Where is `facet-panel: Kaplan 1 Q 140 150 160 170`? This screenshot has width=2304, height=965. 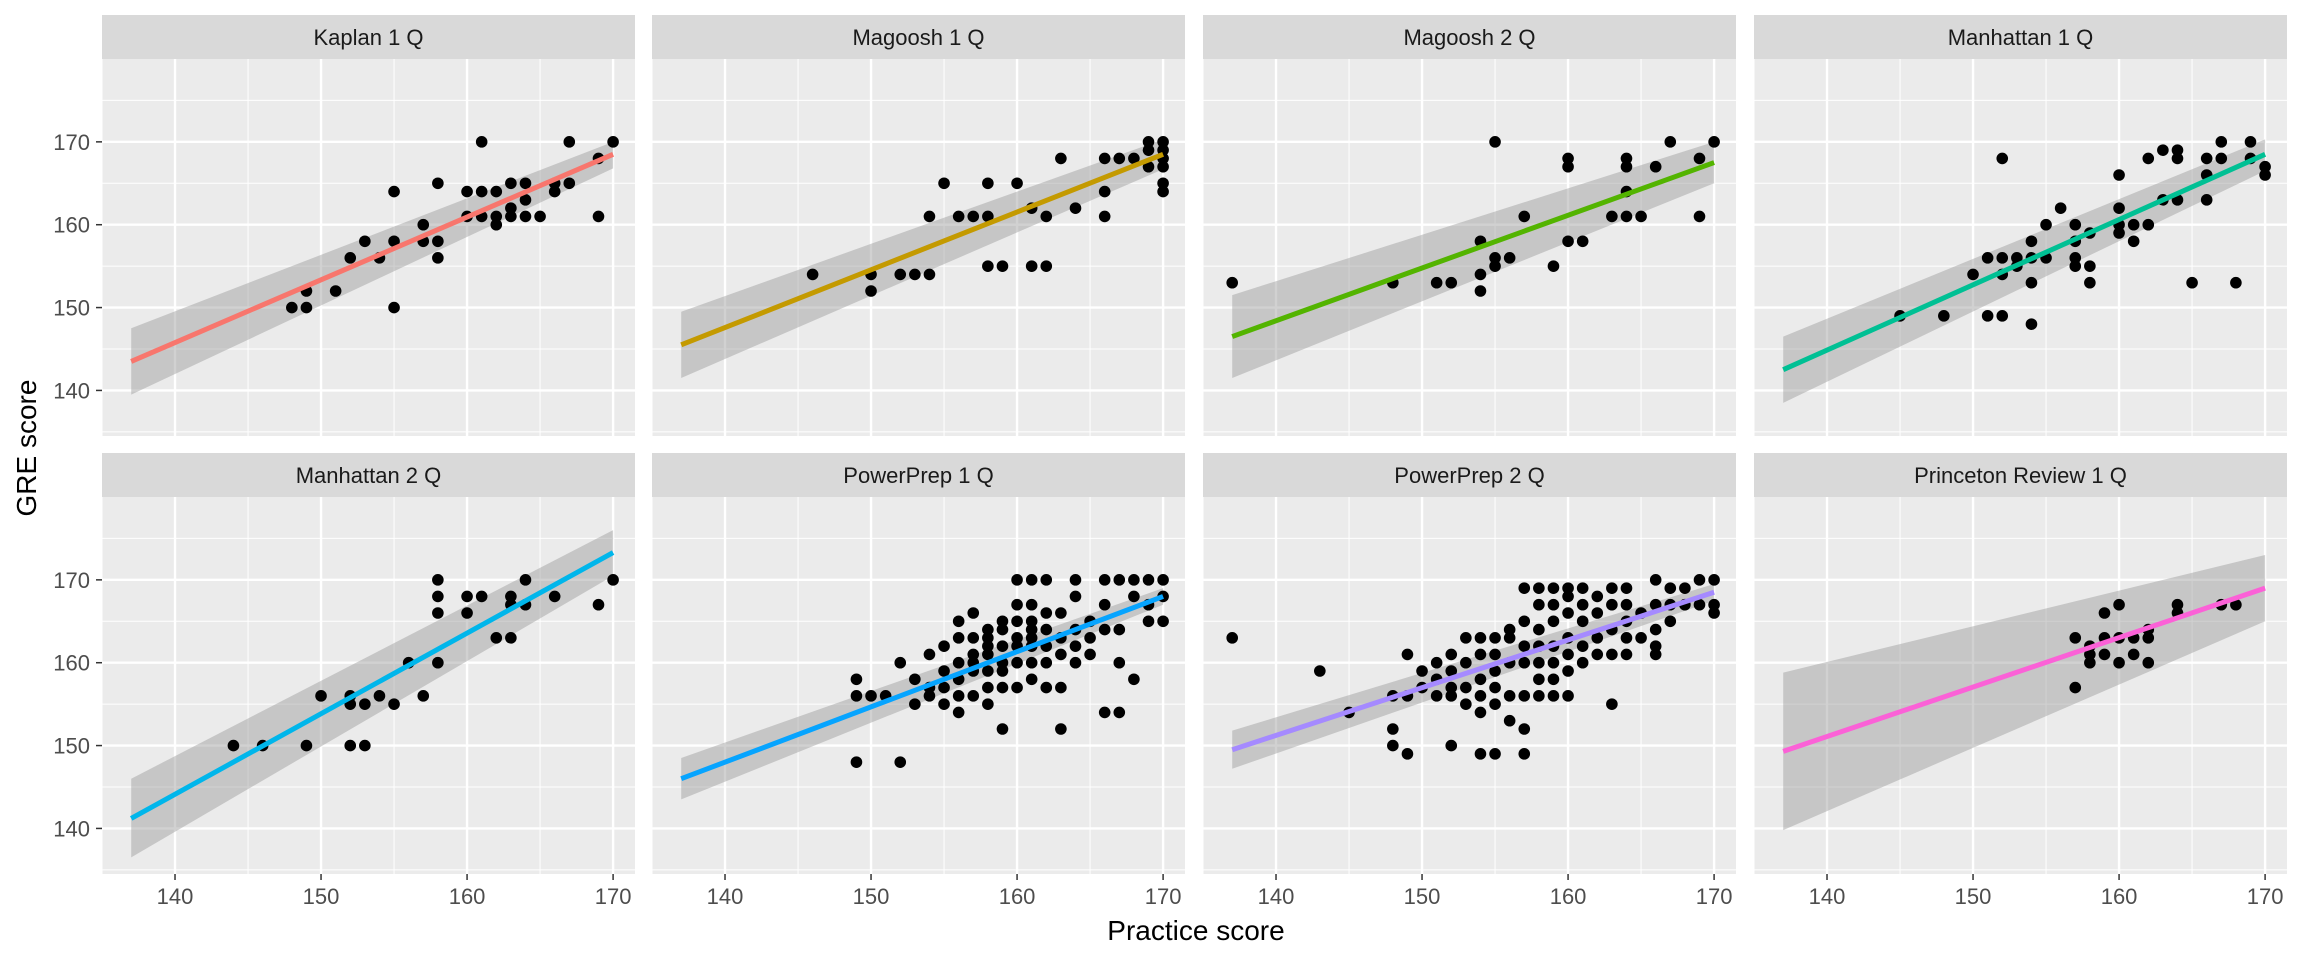
facet-panel: Kaplan 1 Q 140 150 160 170 is located at coordinates (344, 225).